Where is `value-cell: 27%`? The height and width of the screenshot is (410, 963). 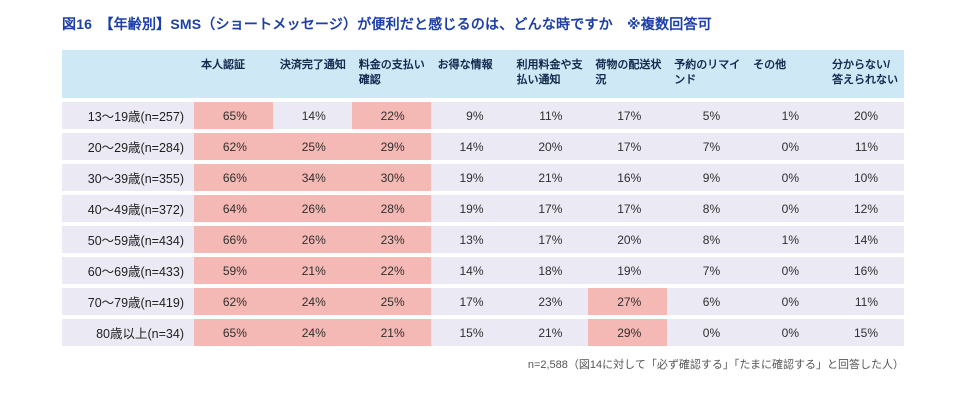 value-cell: 27% is located at coordinates (628, 301).